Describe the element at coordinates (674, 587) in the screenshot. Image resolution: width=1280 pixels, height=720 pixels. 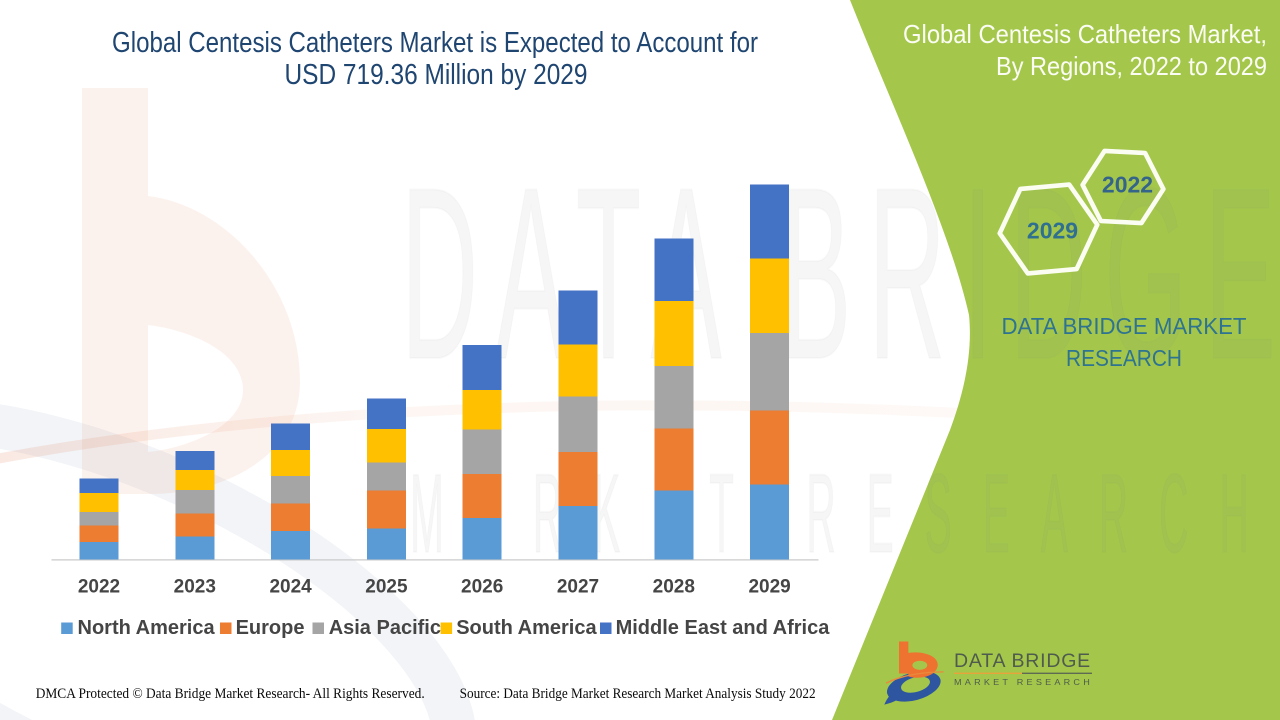
I see `svg-text: 2028` at that location.